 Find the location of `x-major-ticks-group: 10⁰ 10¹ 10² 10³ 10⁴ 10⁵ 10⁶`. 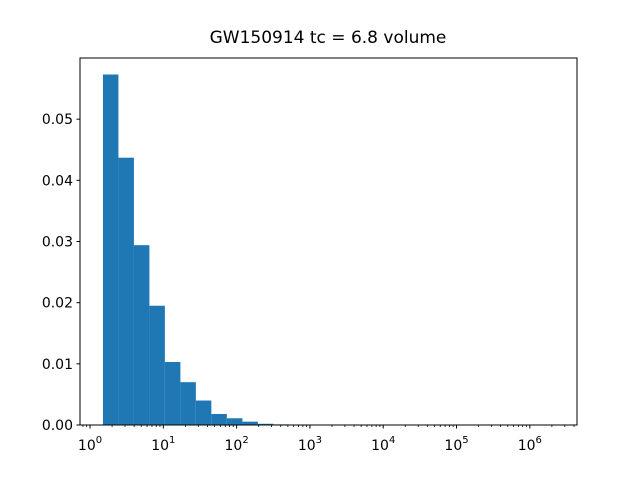

x-major-ticks-group: 10⁰ 10¹ 10² 10³ 10⁴ 10⁵ 10⁶ is located at coordinates (310, 439).